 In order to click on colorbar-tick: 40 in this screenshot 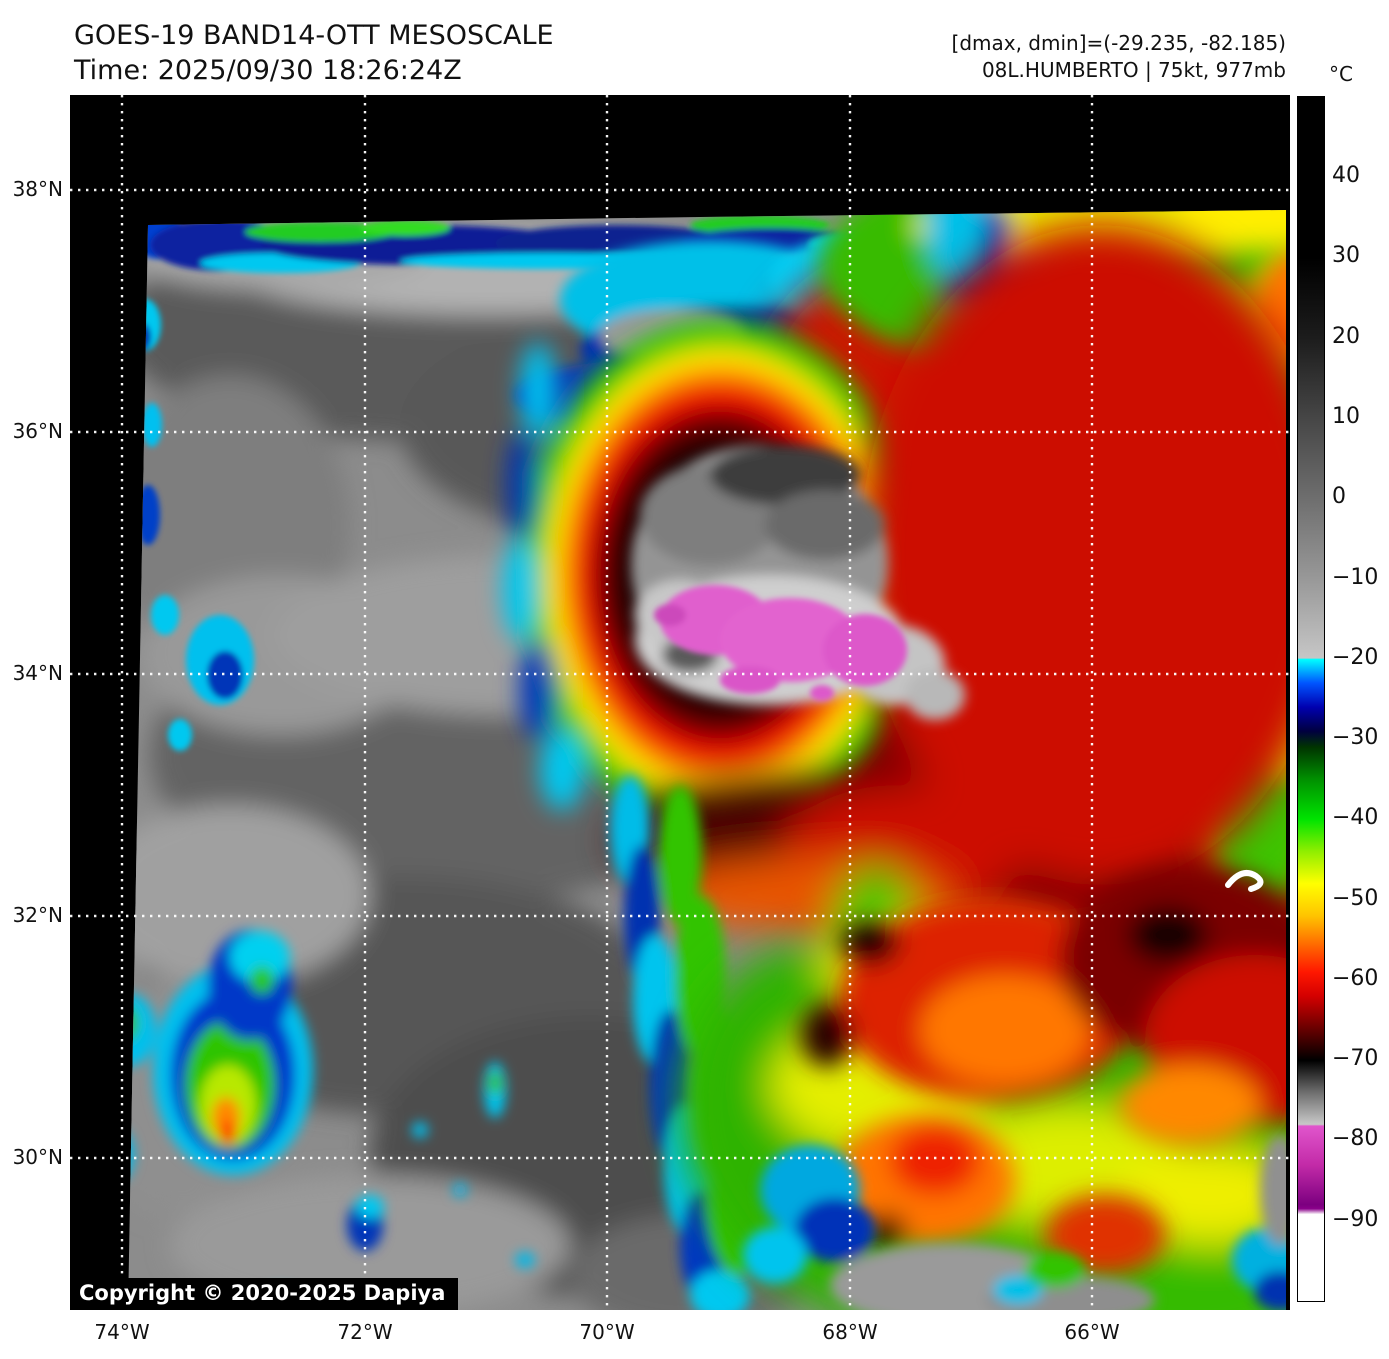, I will do `click(1346, 175)`.